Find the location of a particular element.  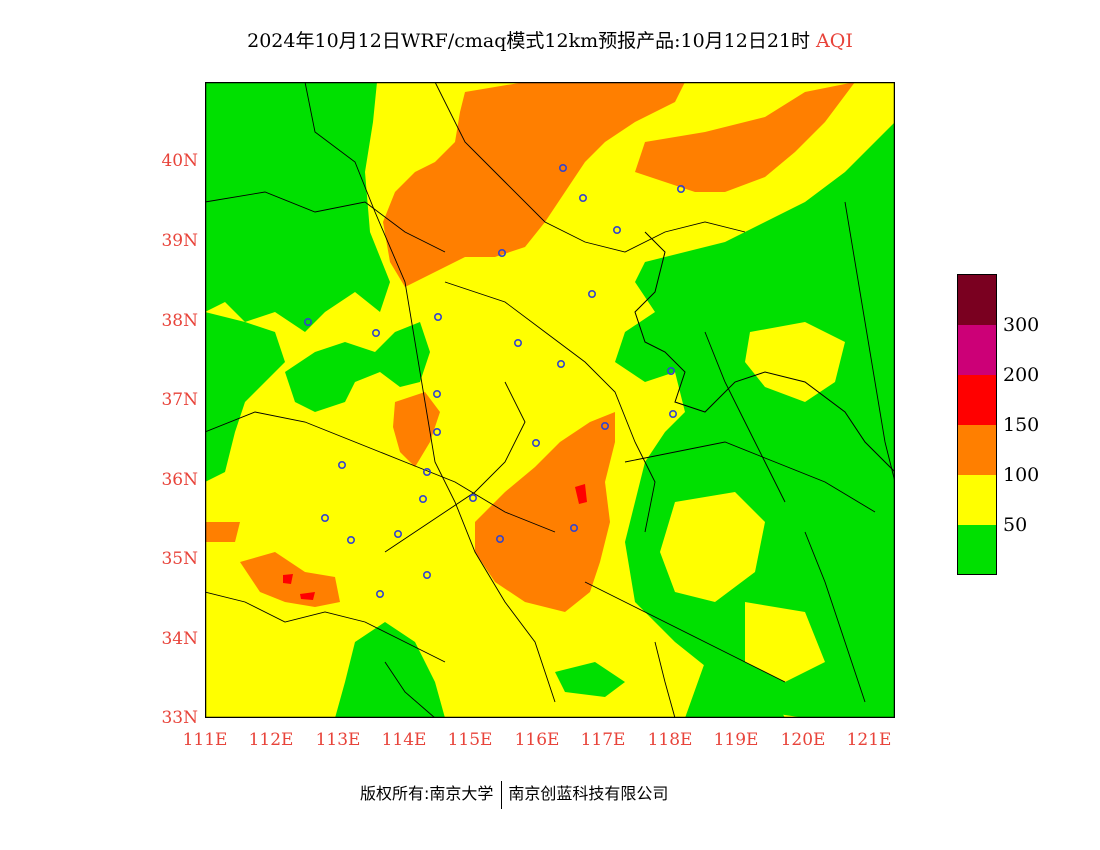

title-main: 2024年10月12日WRF/cmaq模式12km预报产品:10月12日21时 is located at coordinates (529, 41).